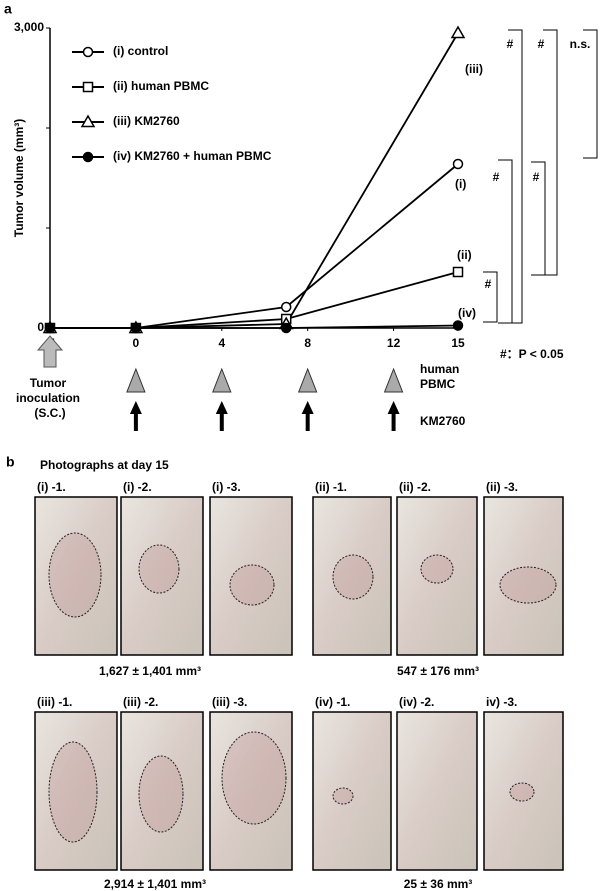  Describe the element at coordinates (501, 702) in the screenshot. I see `photo-label: iv) -3.` at that location.